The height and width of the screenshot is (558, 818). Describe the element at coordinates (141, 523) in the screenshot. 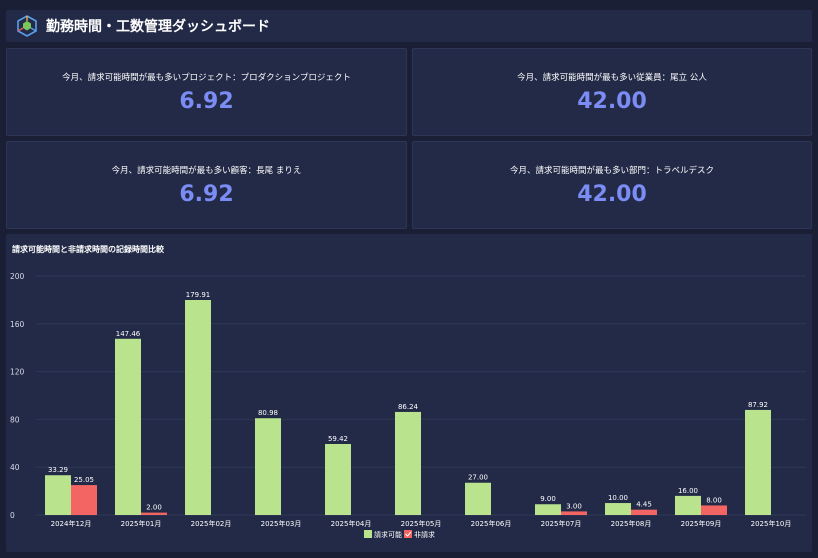

I see `x-tick-label: 2025年01月` at that location.